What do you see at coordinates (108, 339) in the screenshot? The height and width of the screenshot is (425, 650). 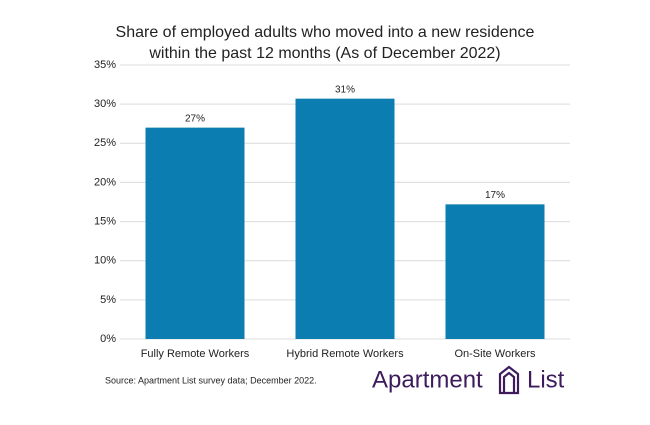 I see `y-tick-label: 0%` at bounding box center [108, 339].